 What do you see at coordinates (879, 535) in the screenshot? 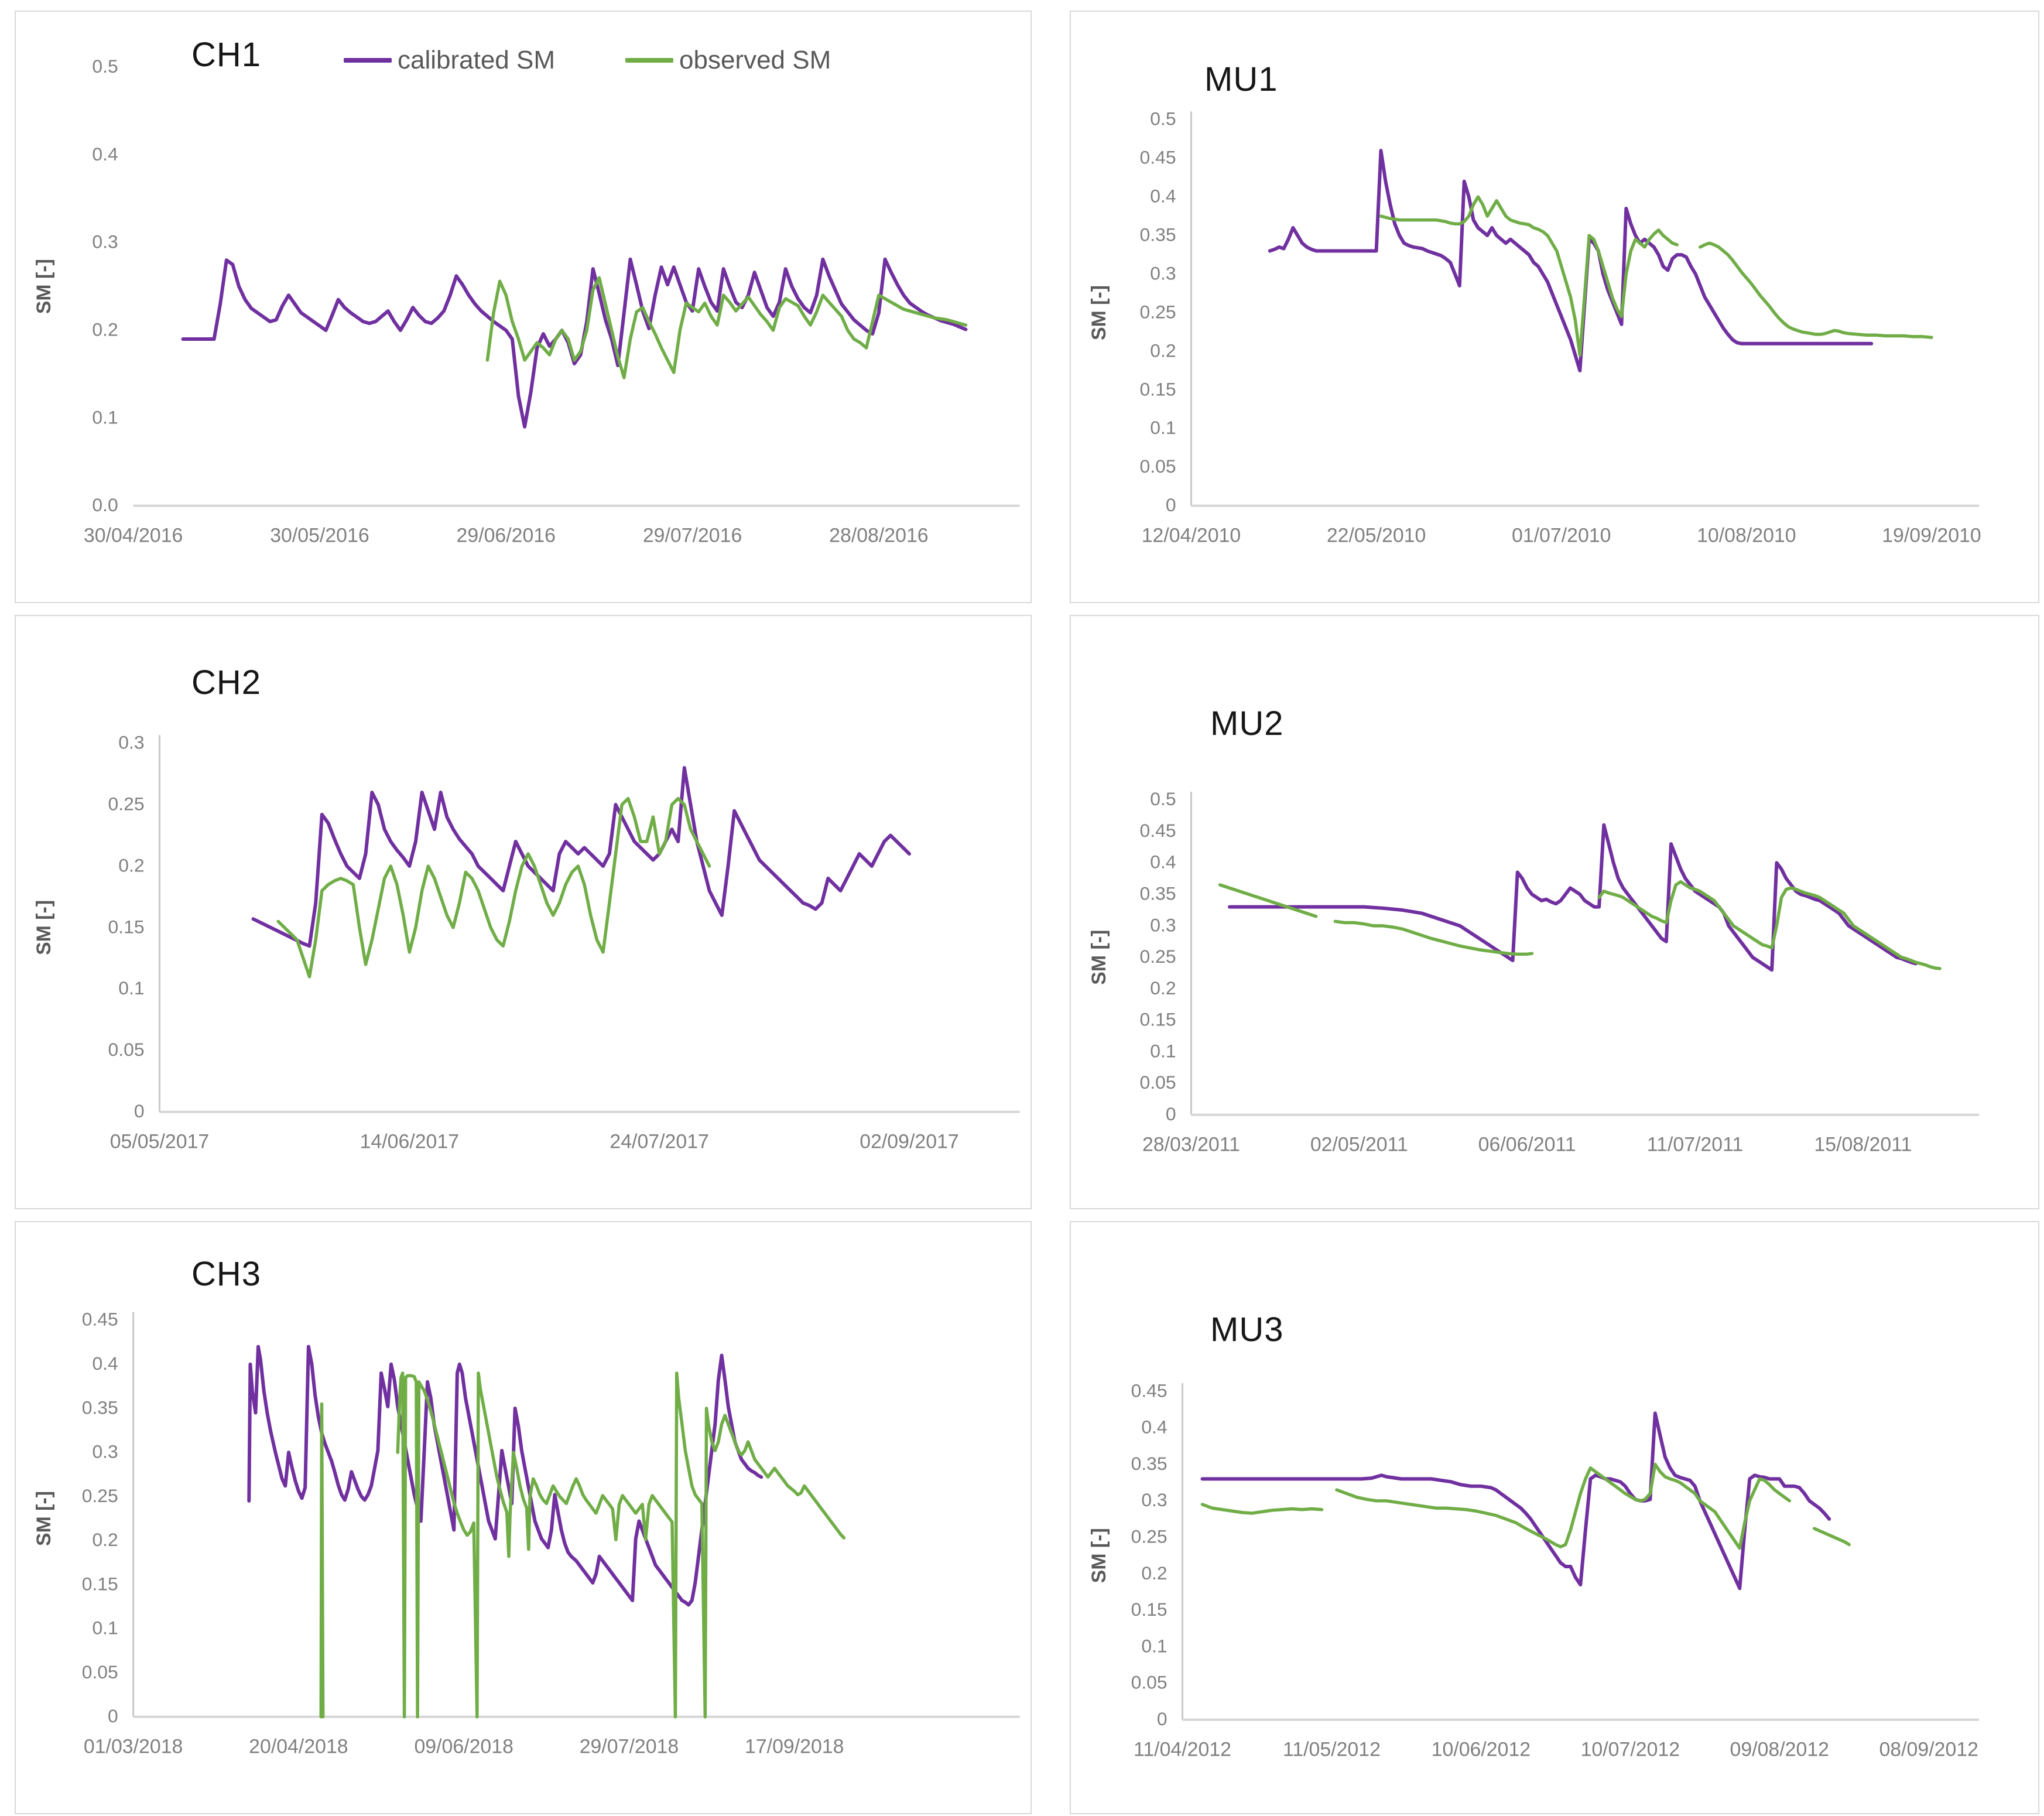
I see `x-tick-label: 28/08/2016` at bounding box center [879, 535].